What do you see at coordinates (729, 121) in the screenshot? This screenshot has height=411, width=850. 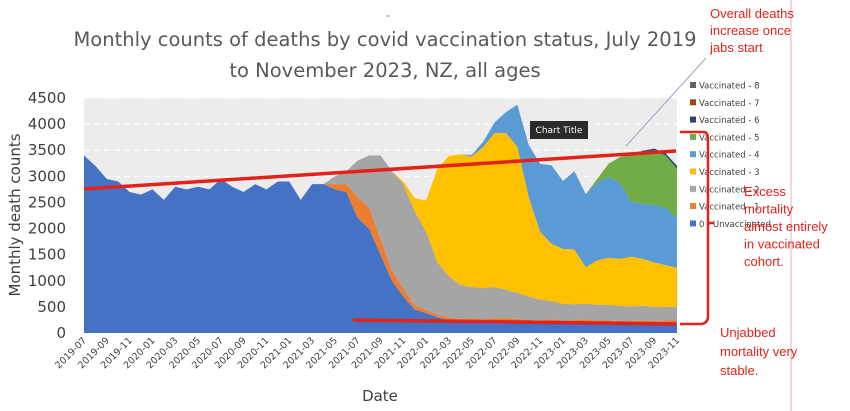 I see `legend-entry: Vaccinated - 6` at bounding box center [729, 121].